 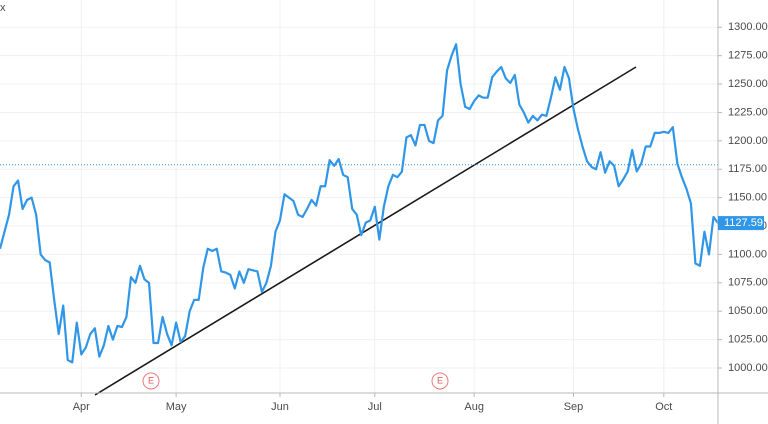 I want to click on y-tick-label: 1000.00, so click(x=748, y=368).